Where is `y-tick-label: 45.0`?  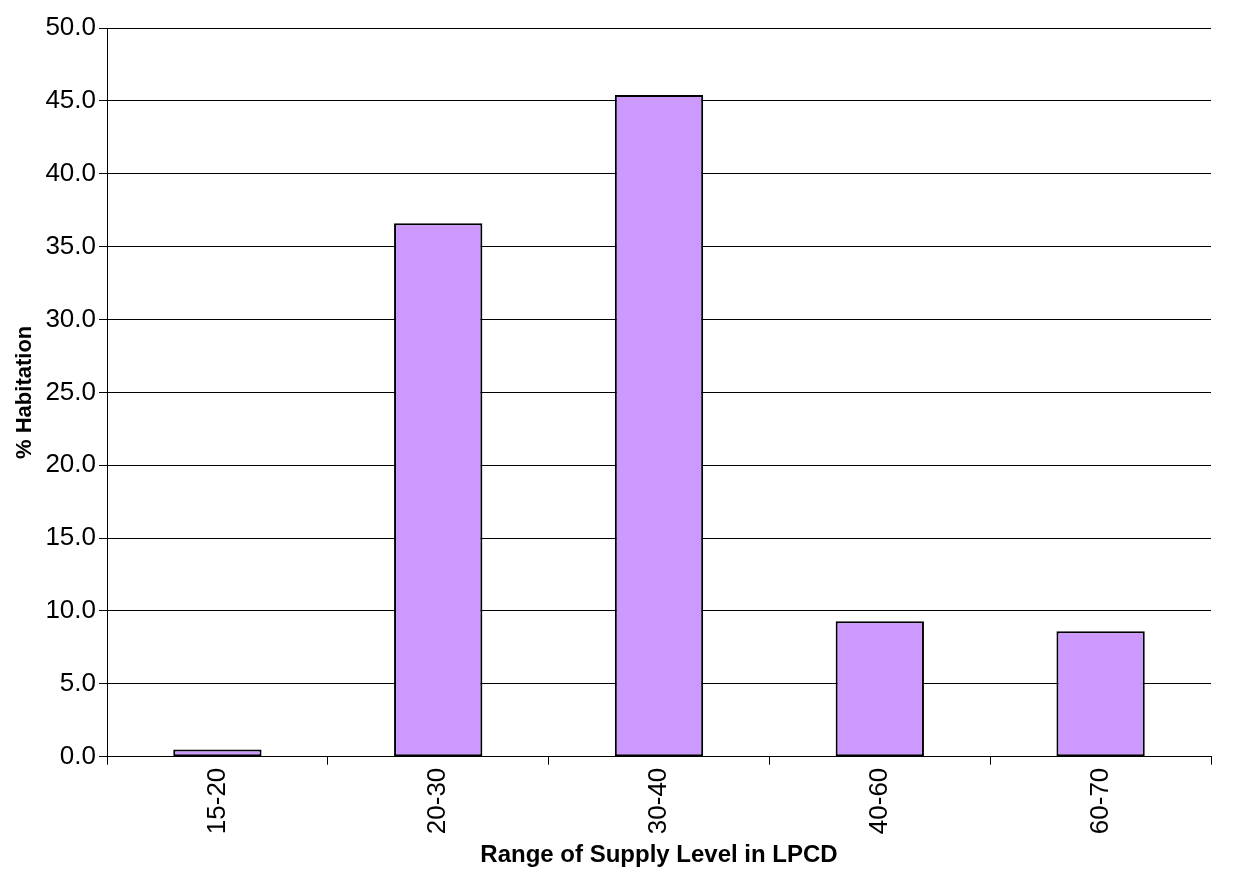
y-tick-label: 45.0 is located at coordinates (70, 99).